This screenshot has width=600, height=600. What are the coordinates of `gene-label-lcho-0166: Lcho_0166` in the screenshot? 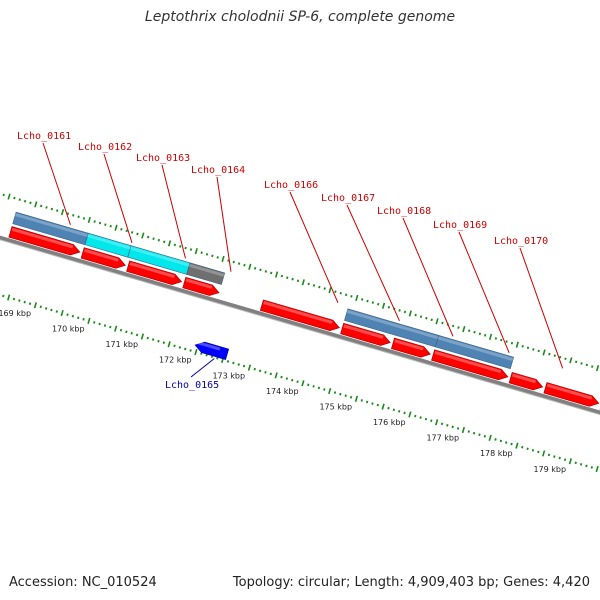 It's located at (291, 185).